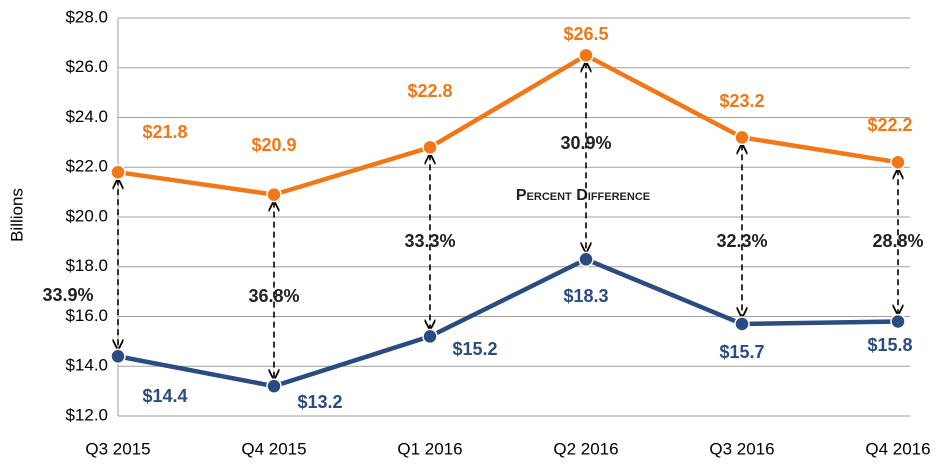 The height and width of the screenshot is (466, 944). I want to click on percent-label: 36.8%, so click(273, 296).